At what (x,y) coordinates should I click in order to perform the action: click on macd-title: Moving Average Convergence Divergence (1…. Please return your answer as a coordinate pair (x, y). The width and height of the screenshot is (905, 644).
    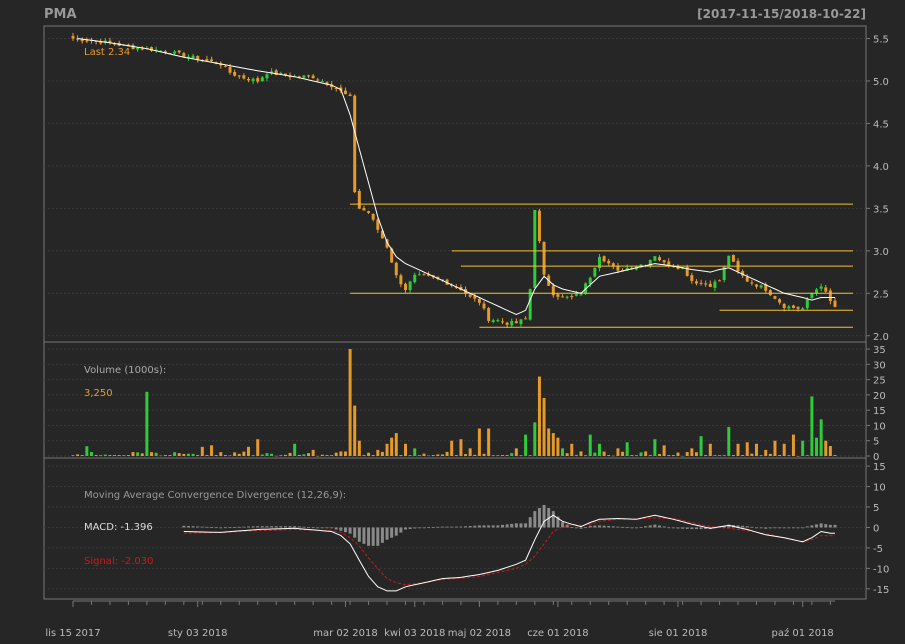
    Looking at the image, I should click on (215, 495).